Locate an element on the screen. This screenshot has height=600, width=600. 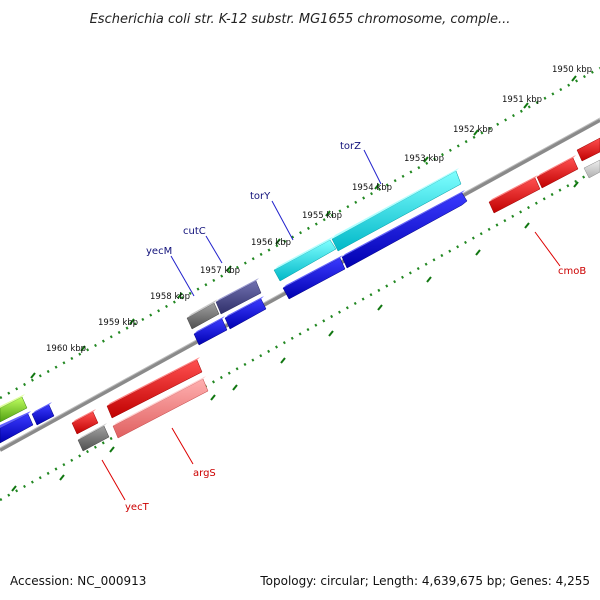
gene-light-right is located at coordinates (591, 169).